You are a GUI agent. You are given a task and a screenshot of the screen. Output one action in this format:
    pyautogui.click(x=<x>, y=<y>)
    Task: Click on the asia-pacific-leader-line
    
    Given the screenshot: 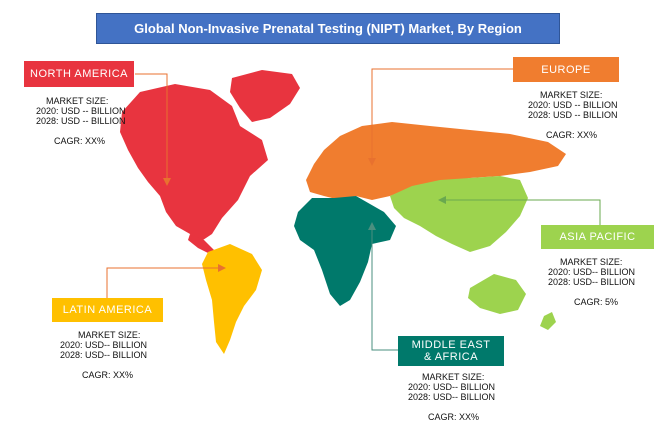 What is the action you would take?
    pyautogui.click(x=521, y=212)
    